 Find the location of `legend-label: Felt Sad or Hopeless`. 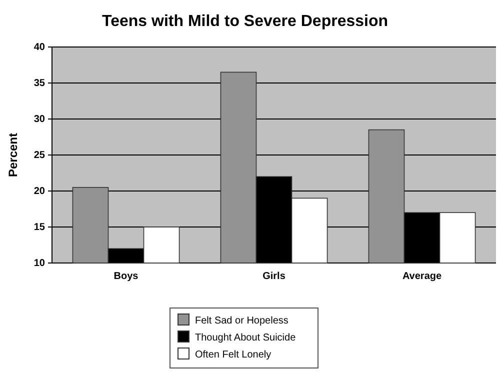

legend-label: Felt Sad or Hopeless is located at coordinates (241, 321).